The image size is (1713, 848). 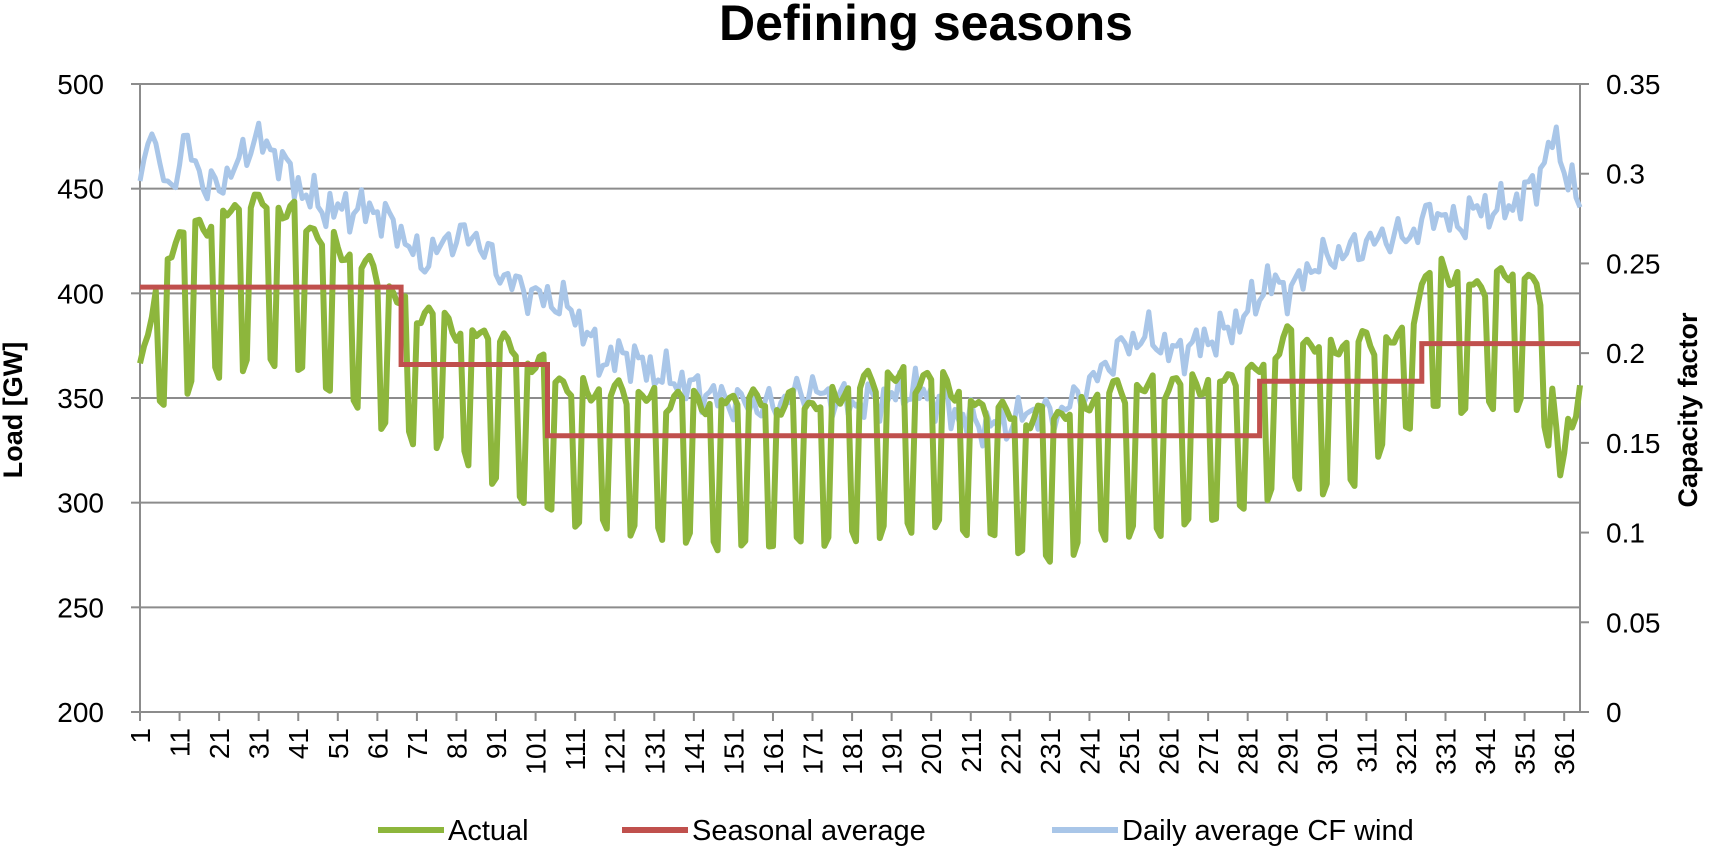 What do you see at coordinates (80, 293) in the screenshot?
I see `y-tick-label: 400` at bounding box center [80, 293].